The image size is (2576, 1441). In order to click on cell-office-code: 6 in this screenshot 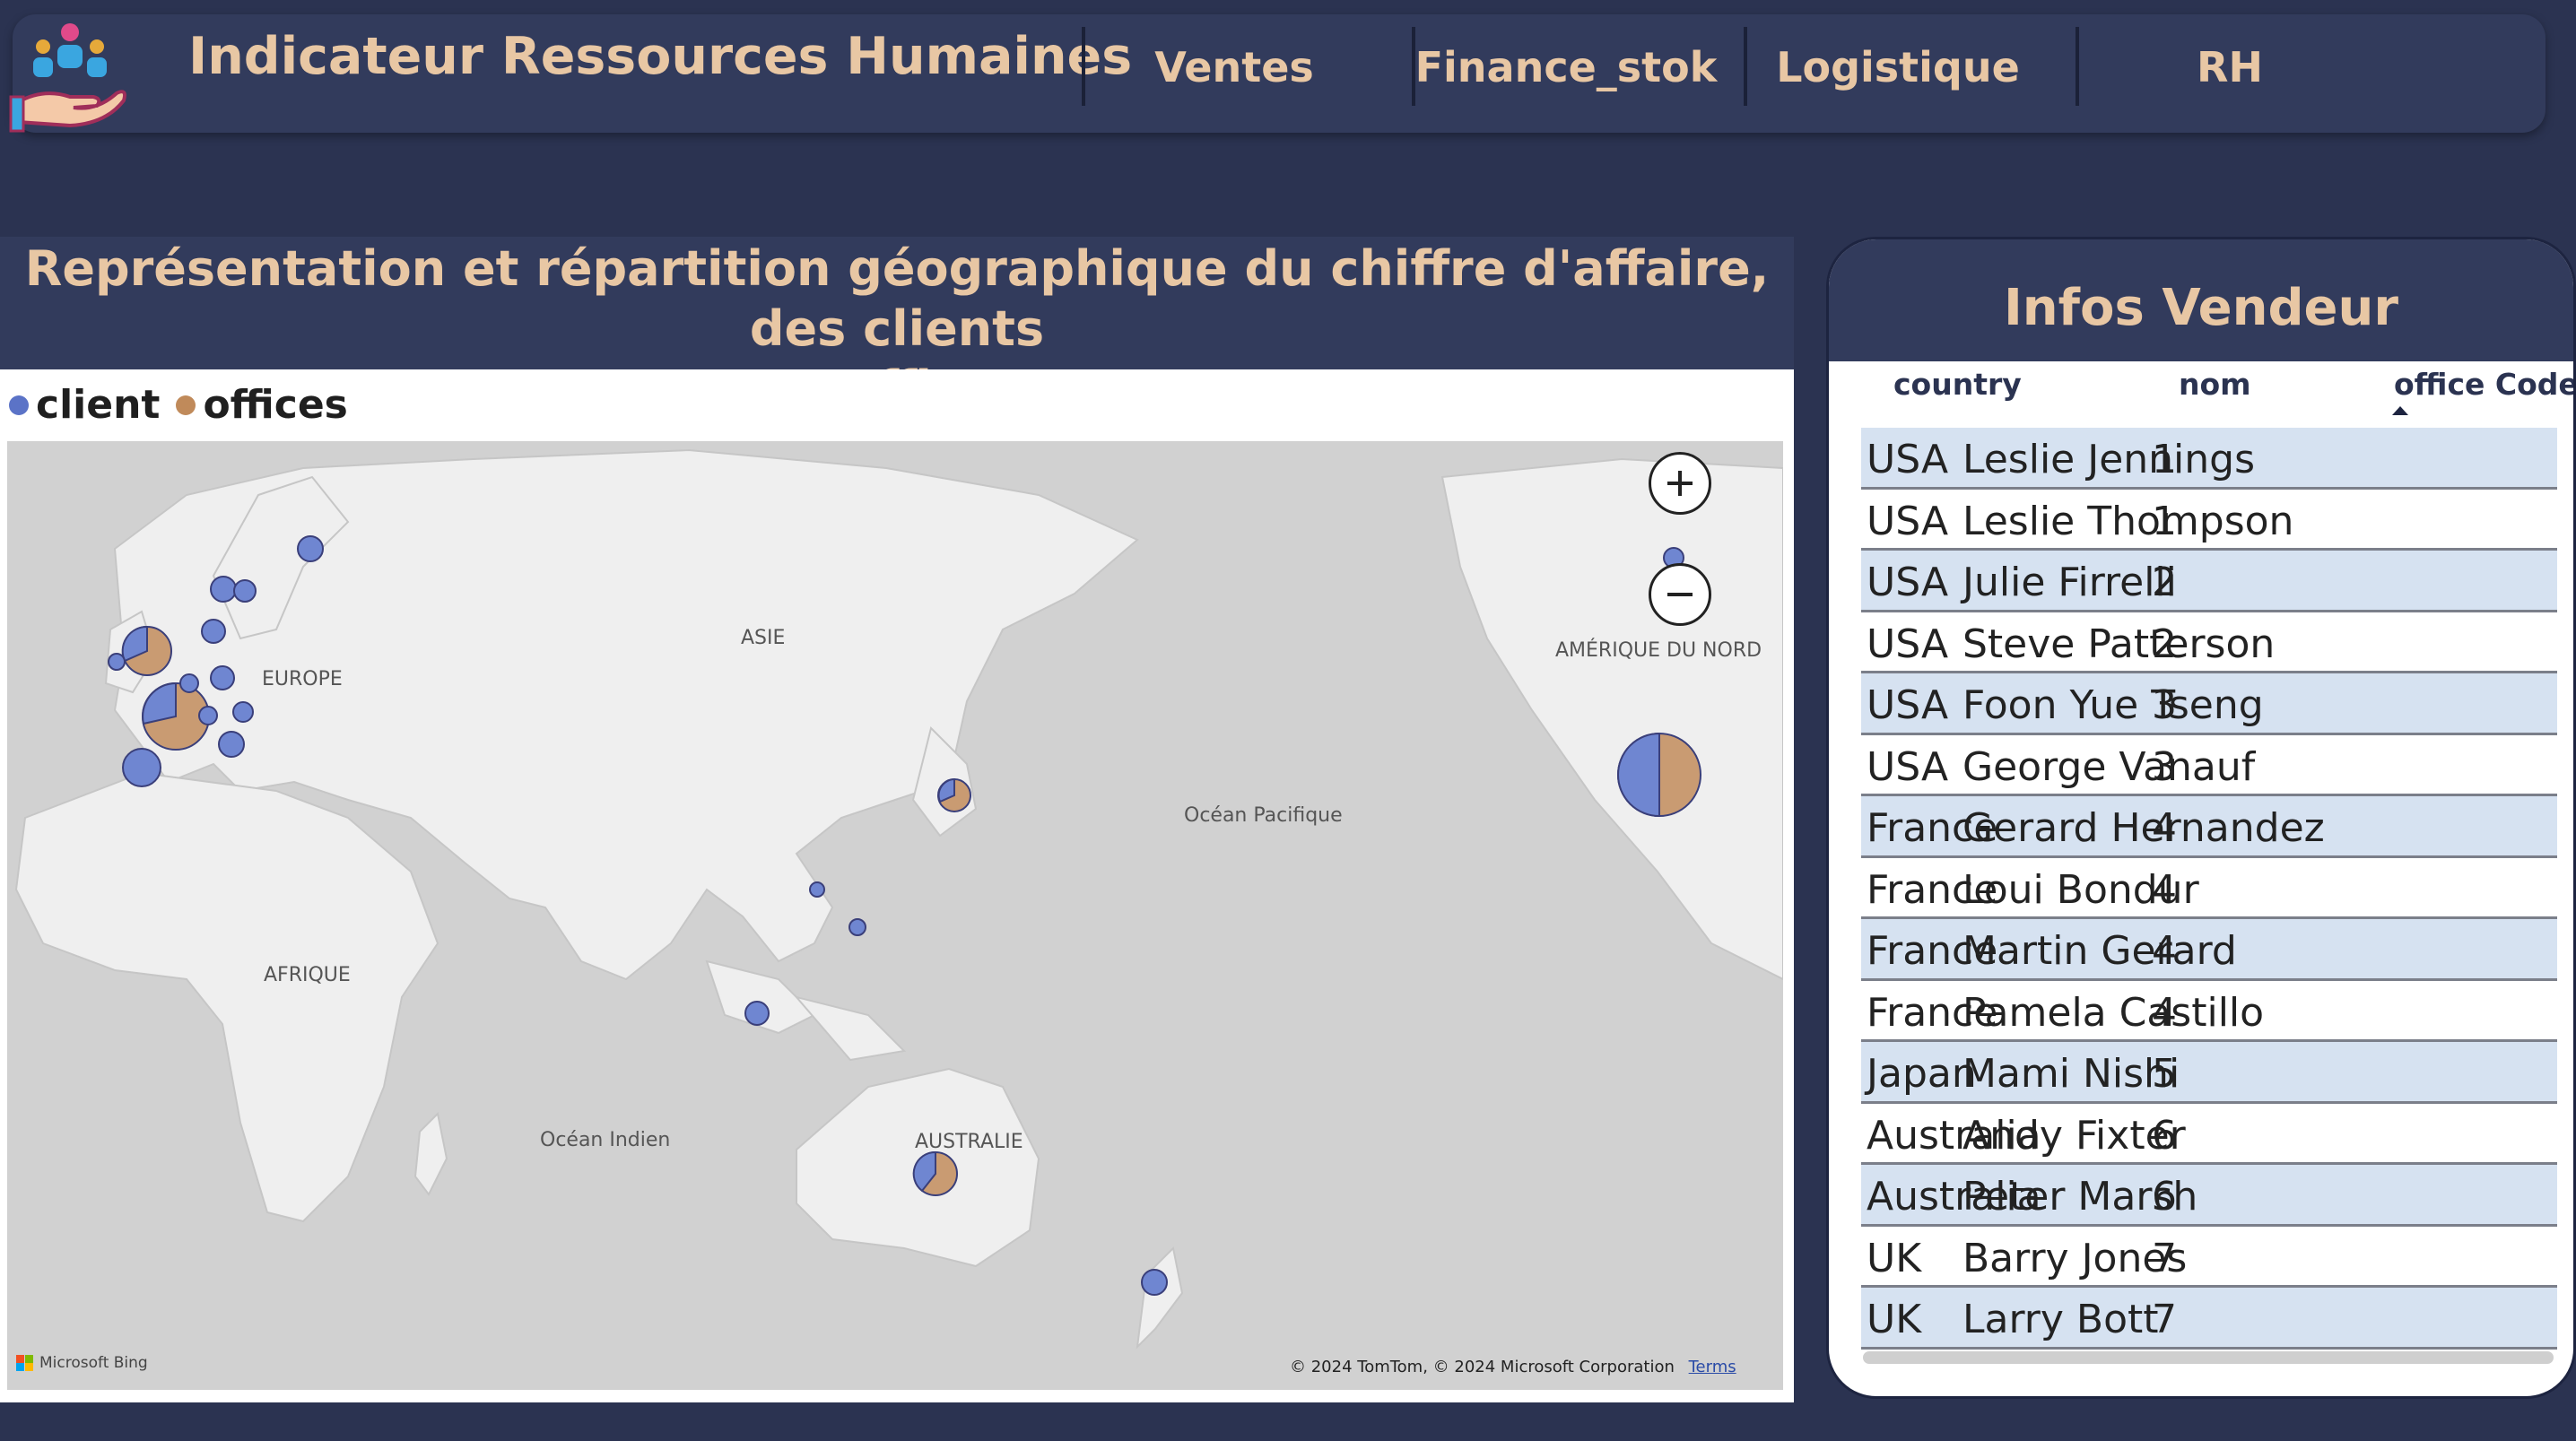, I will do `click(2164, 1135)`.